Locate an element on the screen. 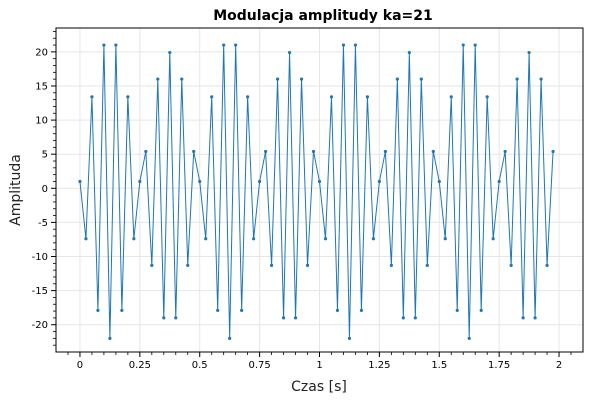 This screenshot has width=600, height=400. x-axis-label: Czas [s] is located at coordinates (319, 387).